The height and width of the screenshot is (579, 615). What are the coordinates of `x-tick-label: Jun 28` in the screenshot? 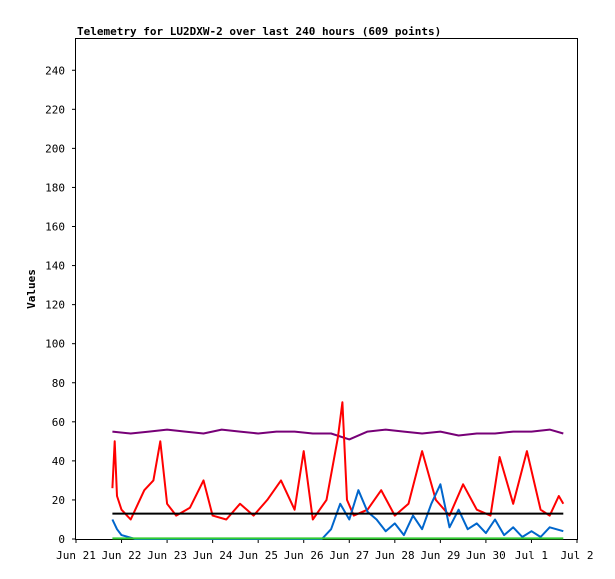 It's located at (395, 555).